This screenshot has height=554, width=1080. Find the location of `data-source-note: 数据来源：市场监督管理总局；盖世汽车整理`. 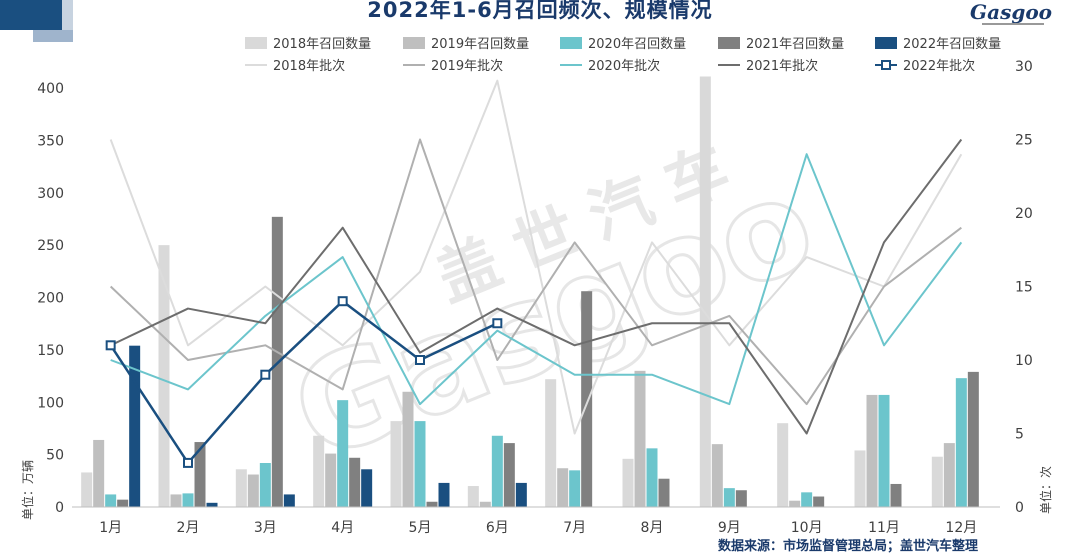

data-source-note: 数据来源：市场监督管理总局；盖世汽车整理 is located at coordinates (848, 546).